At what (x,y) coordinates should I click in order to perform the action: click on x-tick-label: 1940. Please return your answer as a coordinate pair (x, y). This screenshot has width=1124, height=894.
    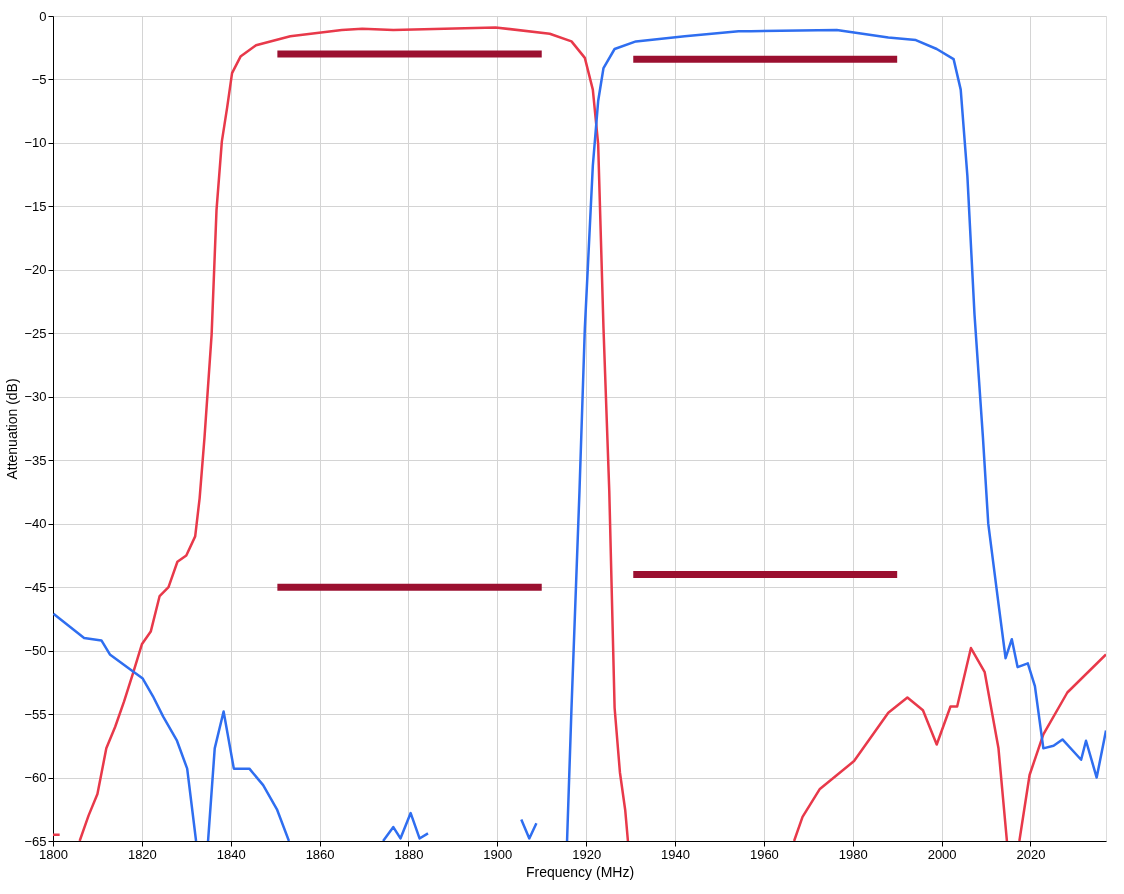
    Looking at the image, I should click on (675, 854).